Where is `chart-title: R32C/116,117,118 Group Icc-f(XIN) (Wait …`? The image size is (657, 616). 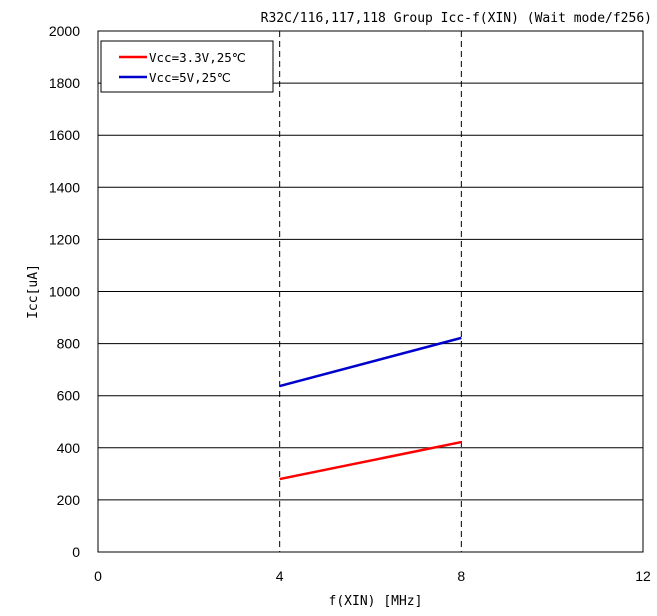 chart-title: R32C/116,117,118 Group Icc-f(XIN) (Wait … is located at coordinates (456, 18).